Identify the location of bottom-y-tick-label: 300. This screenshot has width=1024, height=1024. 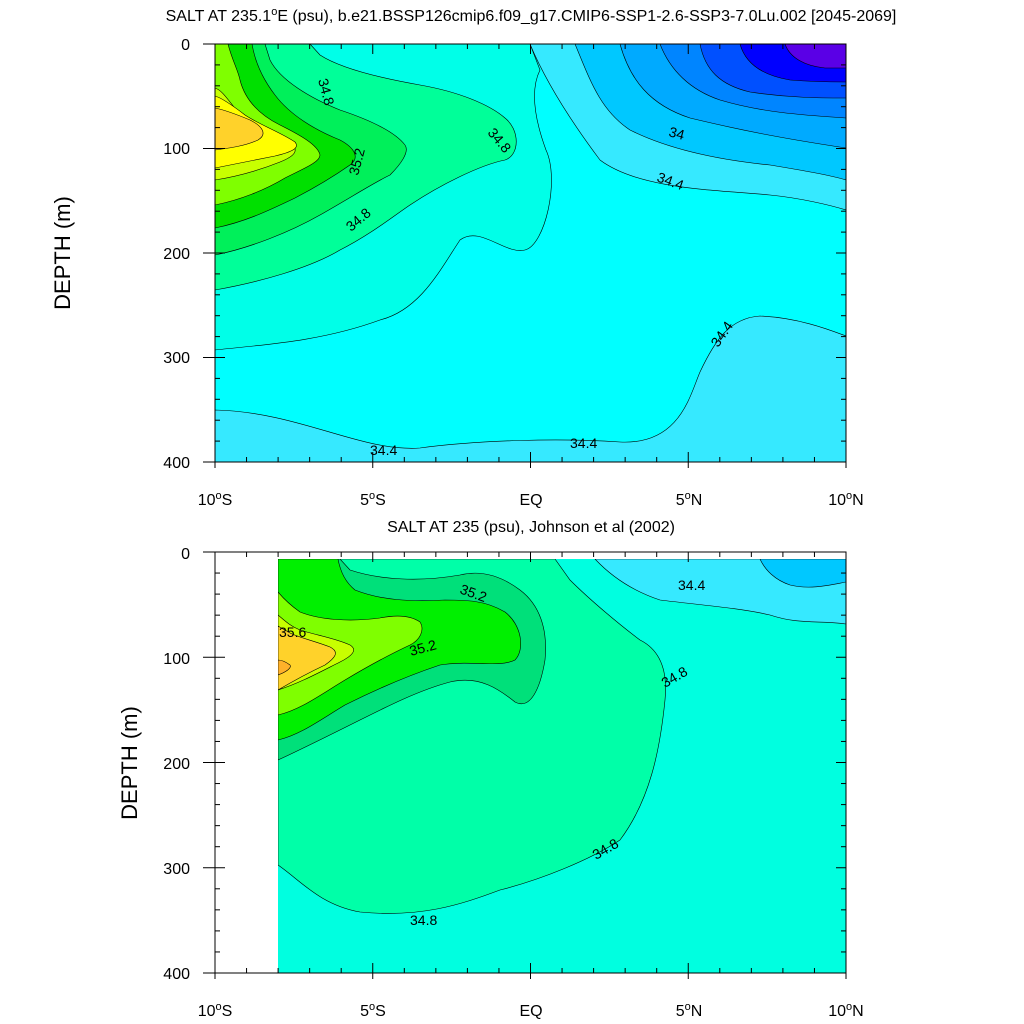
(176, 869).